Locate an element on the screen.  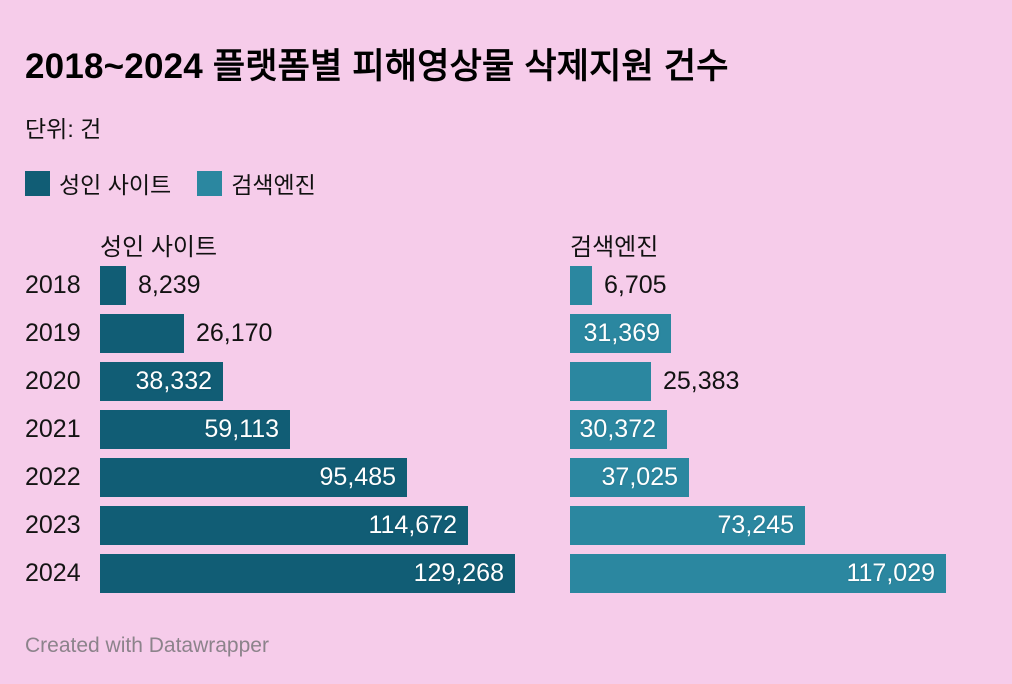
value-label-2018-series-0: 8,239 is located at coordinates (169, 285).